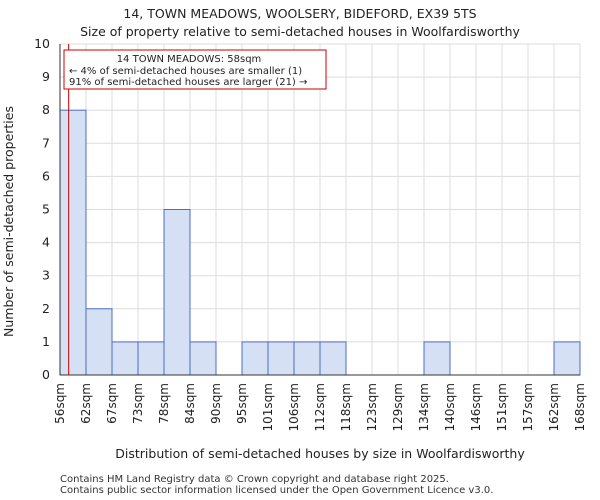 This screenshot has height=500, width=600. Describe the element at coordinates (46, 308) in the screenshot. I see `y-tick-label: 2` at that location.